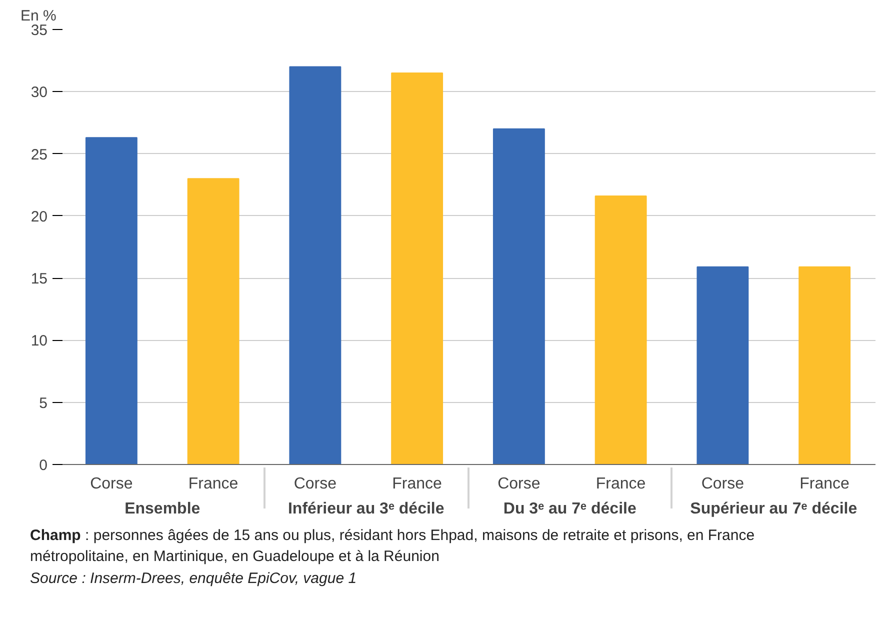 This screenshot has height=619, width=896. What do you see at coordinates (393, 547) in the screenshot?
I see `text: Champ : personnes âgées de 15 ans ou plus, résidant hors Ehpad, maisons de retraite et prisons, en France métropolitaine, en Martinique, en Guadeloupe et à la Réunion` at bounding box center [393, 547].